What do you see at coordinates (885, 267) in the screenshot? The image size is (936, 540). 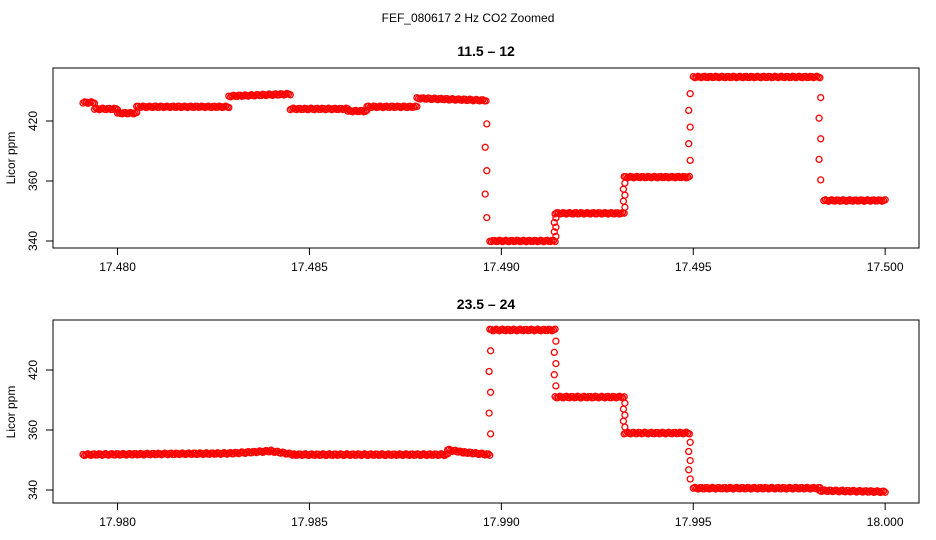 I see `x-tick-label: 17.500` at bounding box center [885, 267].